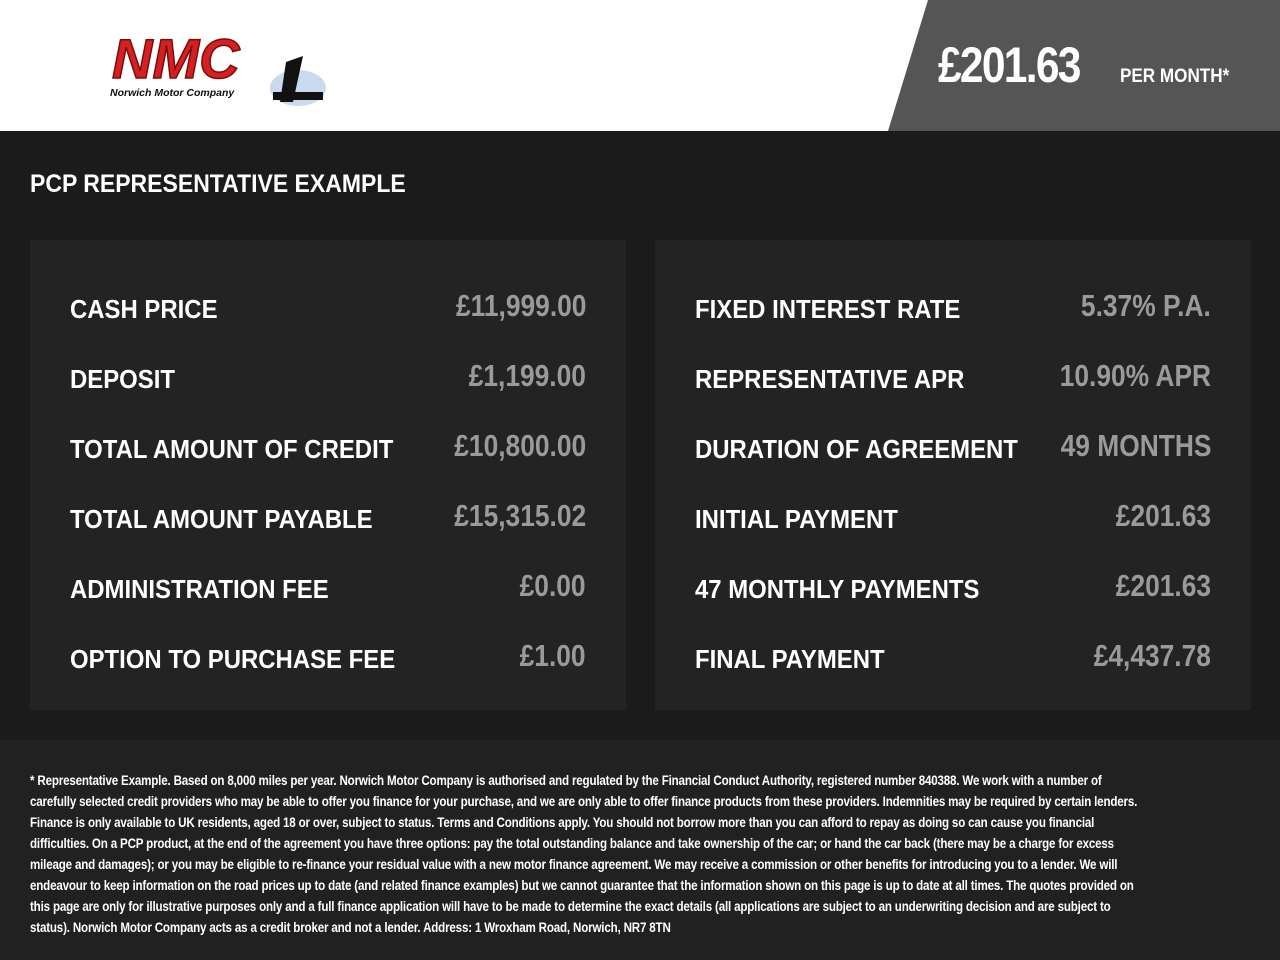 Image resolution: width=1280 pixels, height=960 pixels. I want to click on row-label: TOTAL AMOUNT PAYABLE, so click(221, 519).